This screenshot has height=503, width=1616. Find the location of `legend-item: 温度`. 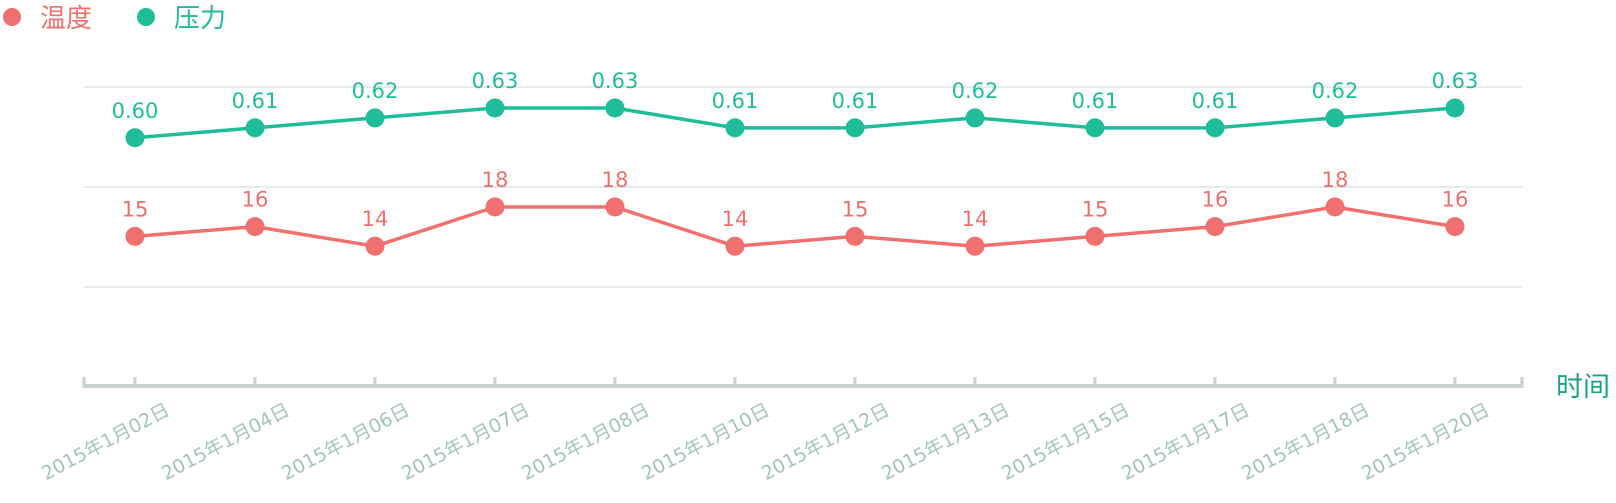

legend-item: 温度 is located at coordinates (47, 19).